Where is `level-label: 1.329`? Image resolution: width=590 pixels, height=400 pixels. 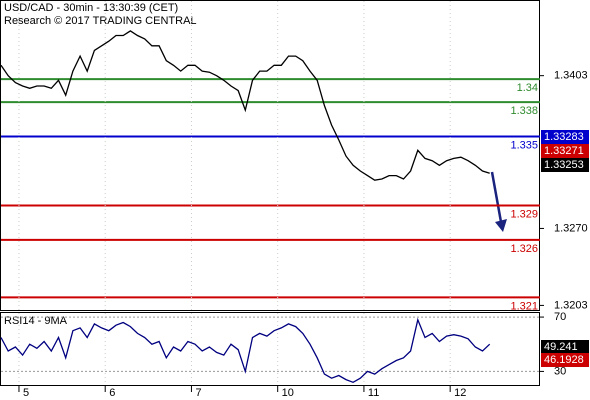
level-label: 1.329 is located at coordinates (524, 214).